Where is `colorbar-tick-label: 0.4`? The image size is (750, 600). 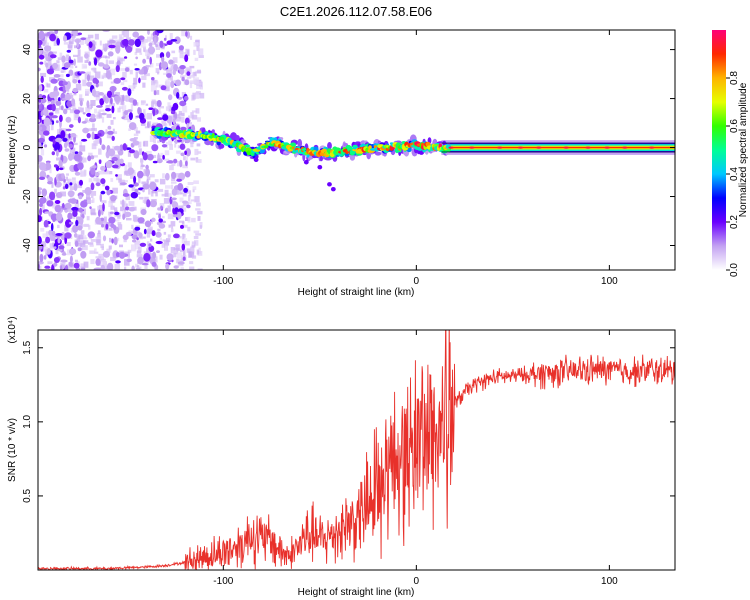 colorbar-tick-label: 0.4 is located at coordinates (734, 174).